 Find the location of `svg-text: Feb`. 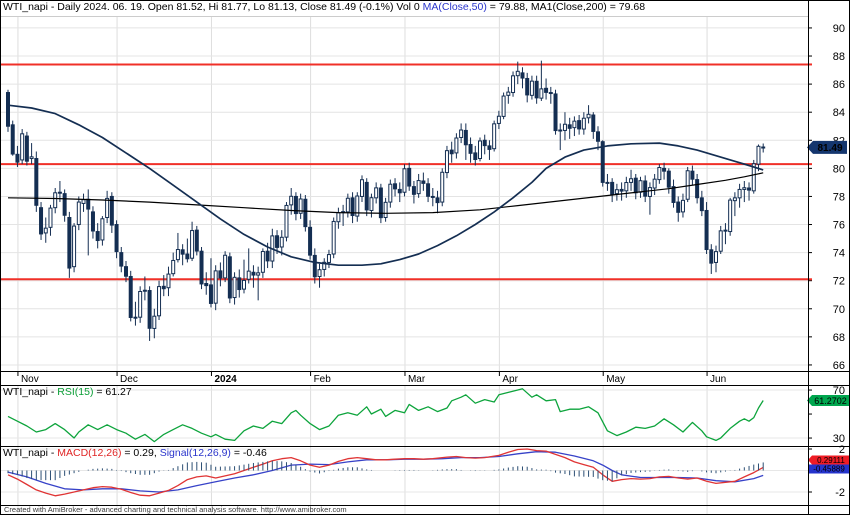

svg-text: Feb is located at coordinates (323, 379).